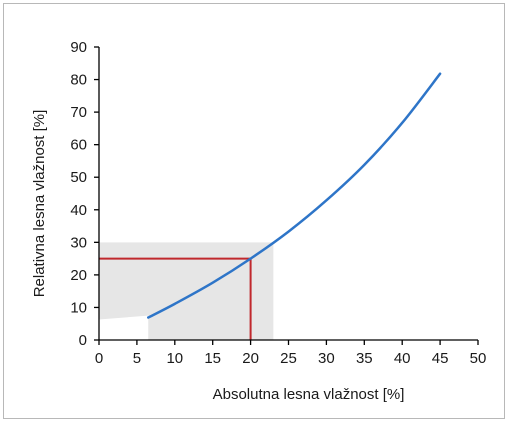  What do you see at coordinates (78, 210) in the screenshot?
I see `y-tick-label: 40` at bounding box center [78, 210].